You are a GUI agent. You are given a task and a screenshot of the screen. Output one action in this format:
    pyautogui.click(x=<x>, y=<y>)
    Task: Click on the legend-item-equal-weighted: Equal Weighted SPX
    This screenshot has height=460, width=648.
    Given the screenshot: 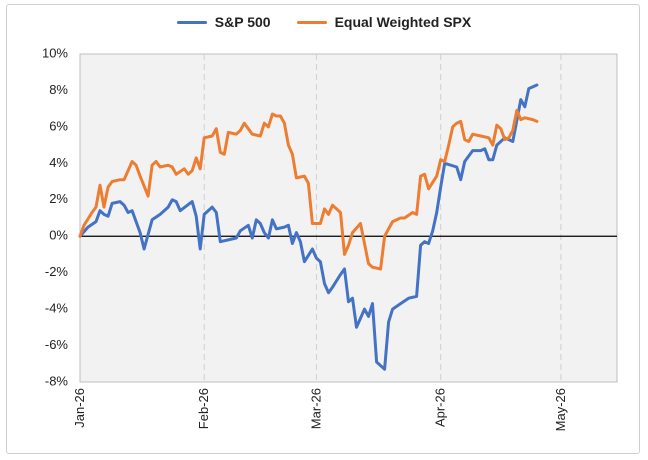 What is the action you would take?
    pyautogui.click(x=384, y=22)
    